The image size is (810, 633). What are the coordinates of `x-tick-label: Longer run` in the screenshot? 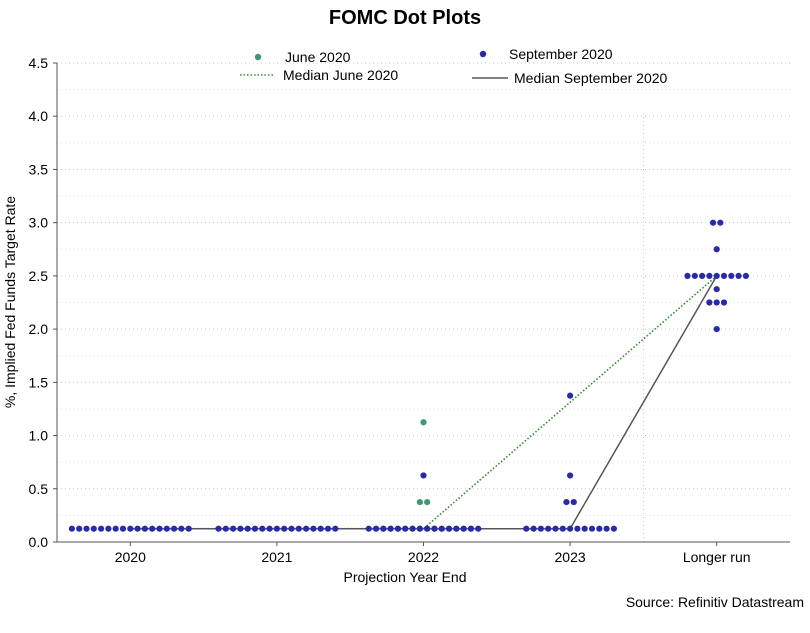 It's located at (717, 557).